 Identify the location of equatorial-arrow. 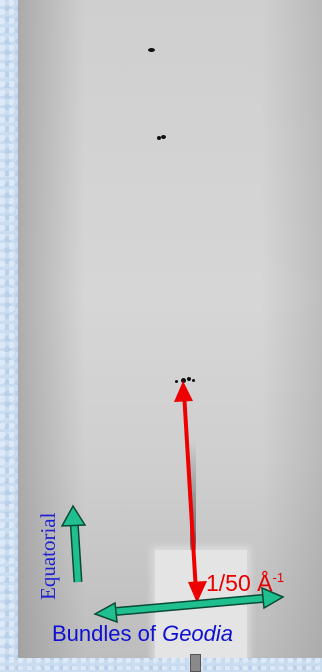
(73, 543).